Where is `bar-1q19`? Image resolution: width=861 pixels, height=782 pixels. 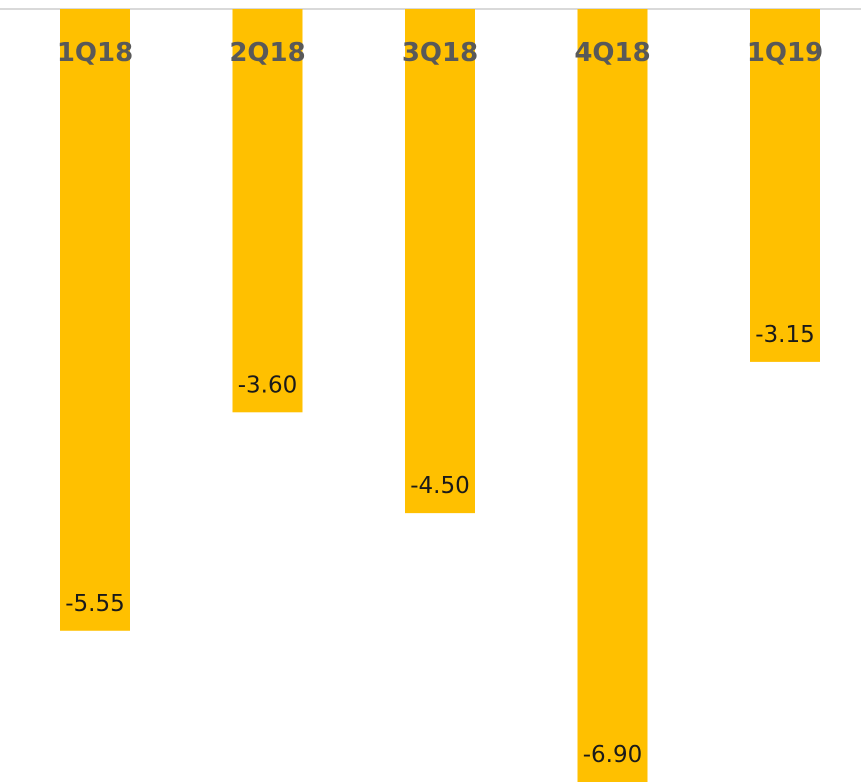
bar-1q19 is located at coordinates (785, 185).